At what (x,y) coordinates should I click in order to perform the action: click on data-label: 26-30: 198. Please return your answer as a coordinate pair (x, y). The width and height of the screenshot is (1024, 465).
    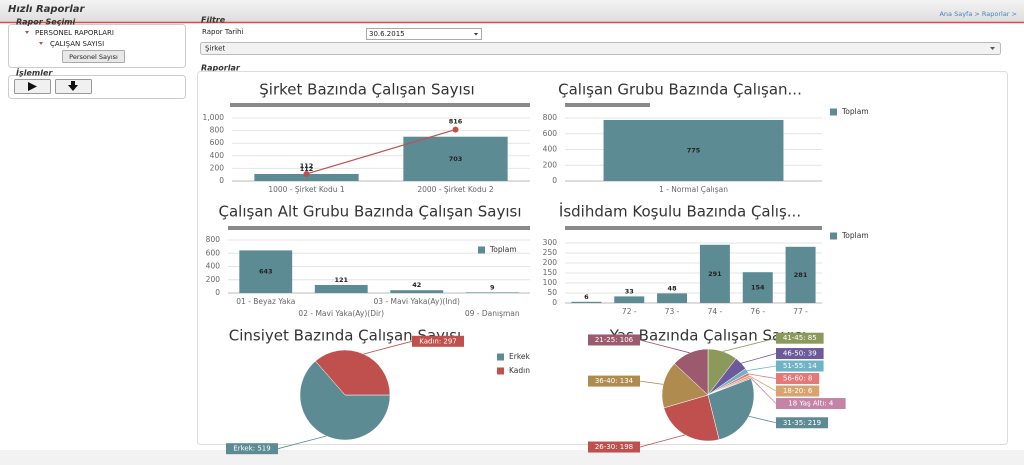
    Looking at the image, I should click on (614, 447).